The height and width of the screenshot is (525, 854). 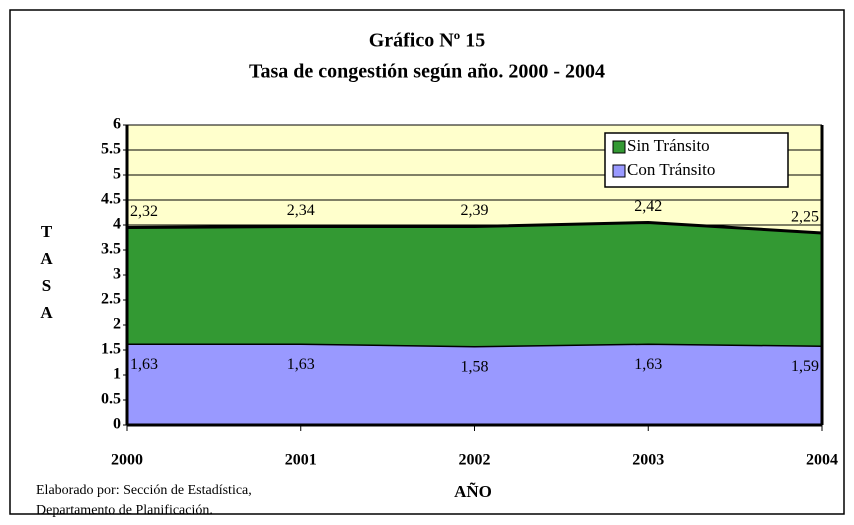 I want to click on y-tick-label: 3, so click(x=117, y=274).